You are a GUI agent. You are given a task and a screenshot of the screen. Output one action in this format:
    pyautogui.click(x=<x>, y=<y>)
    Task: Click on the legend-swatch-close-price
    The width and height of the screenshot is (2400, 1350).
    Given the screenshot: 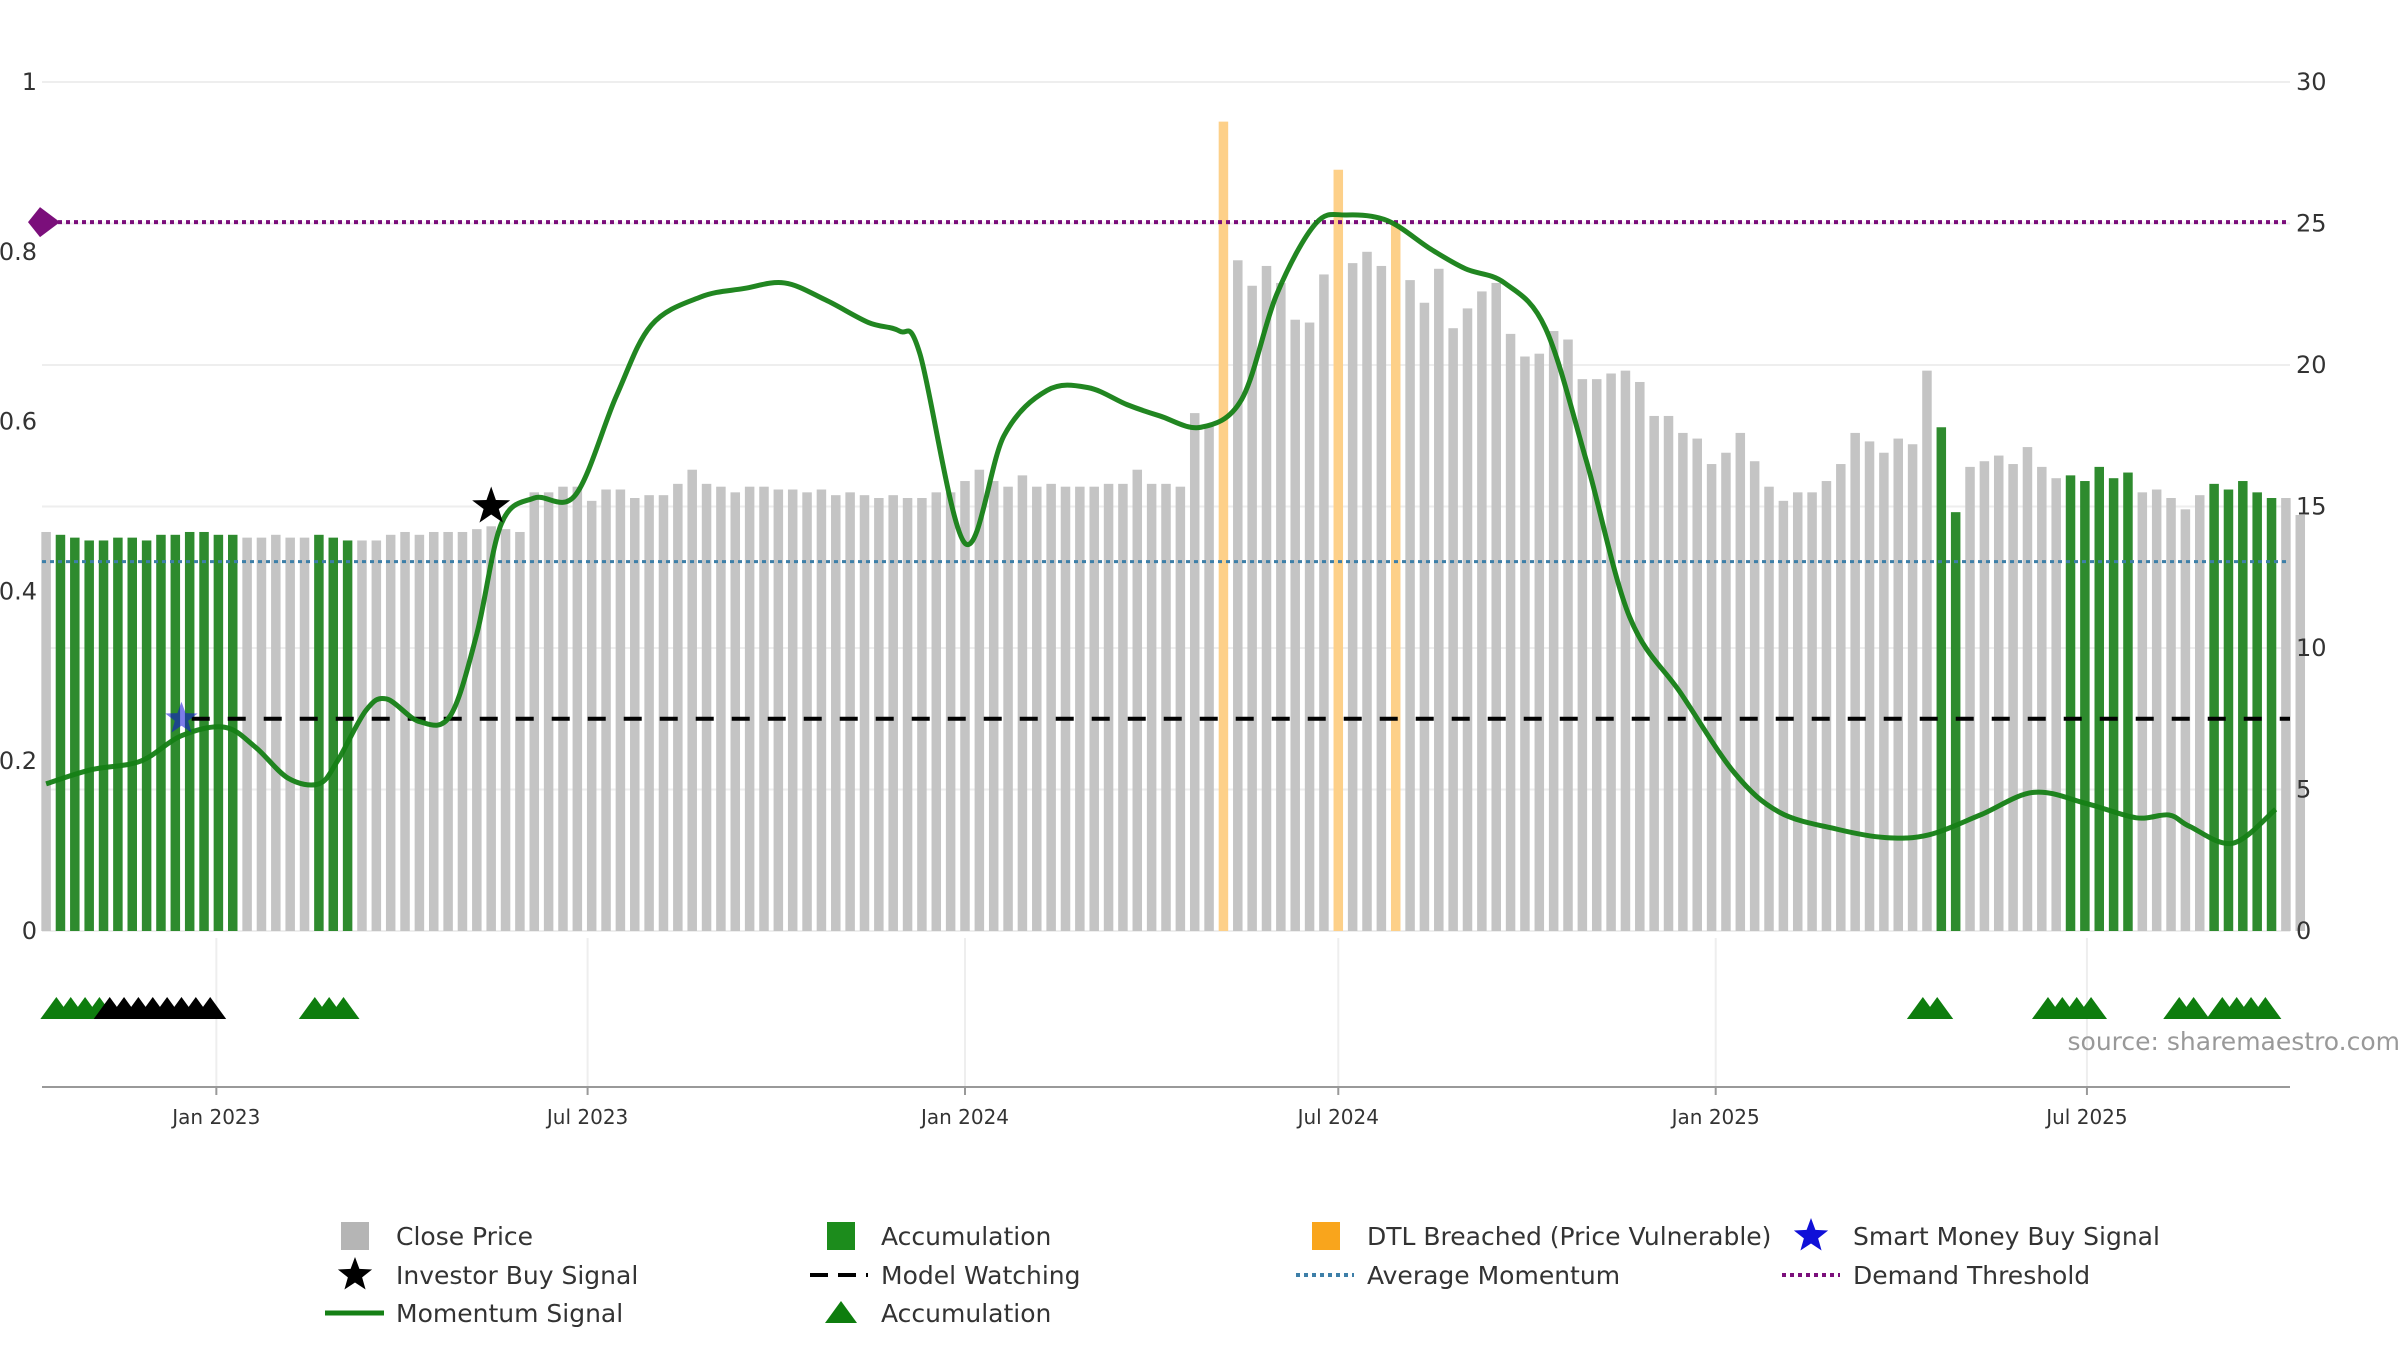 What is the action you would take?
    pyautogui.click(x=355, y=1236)
    